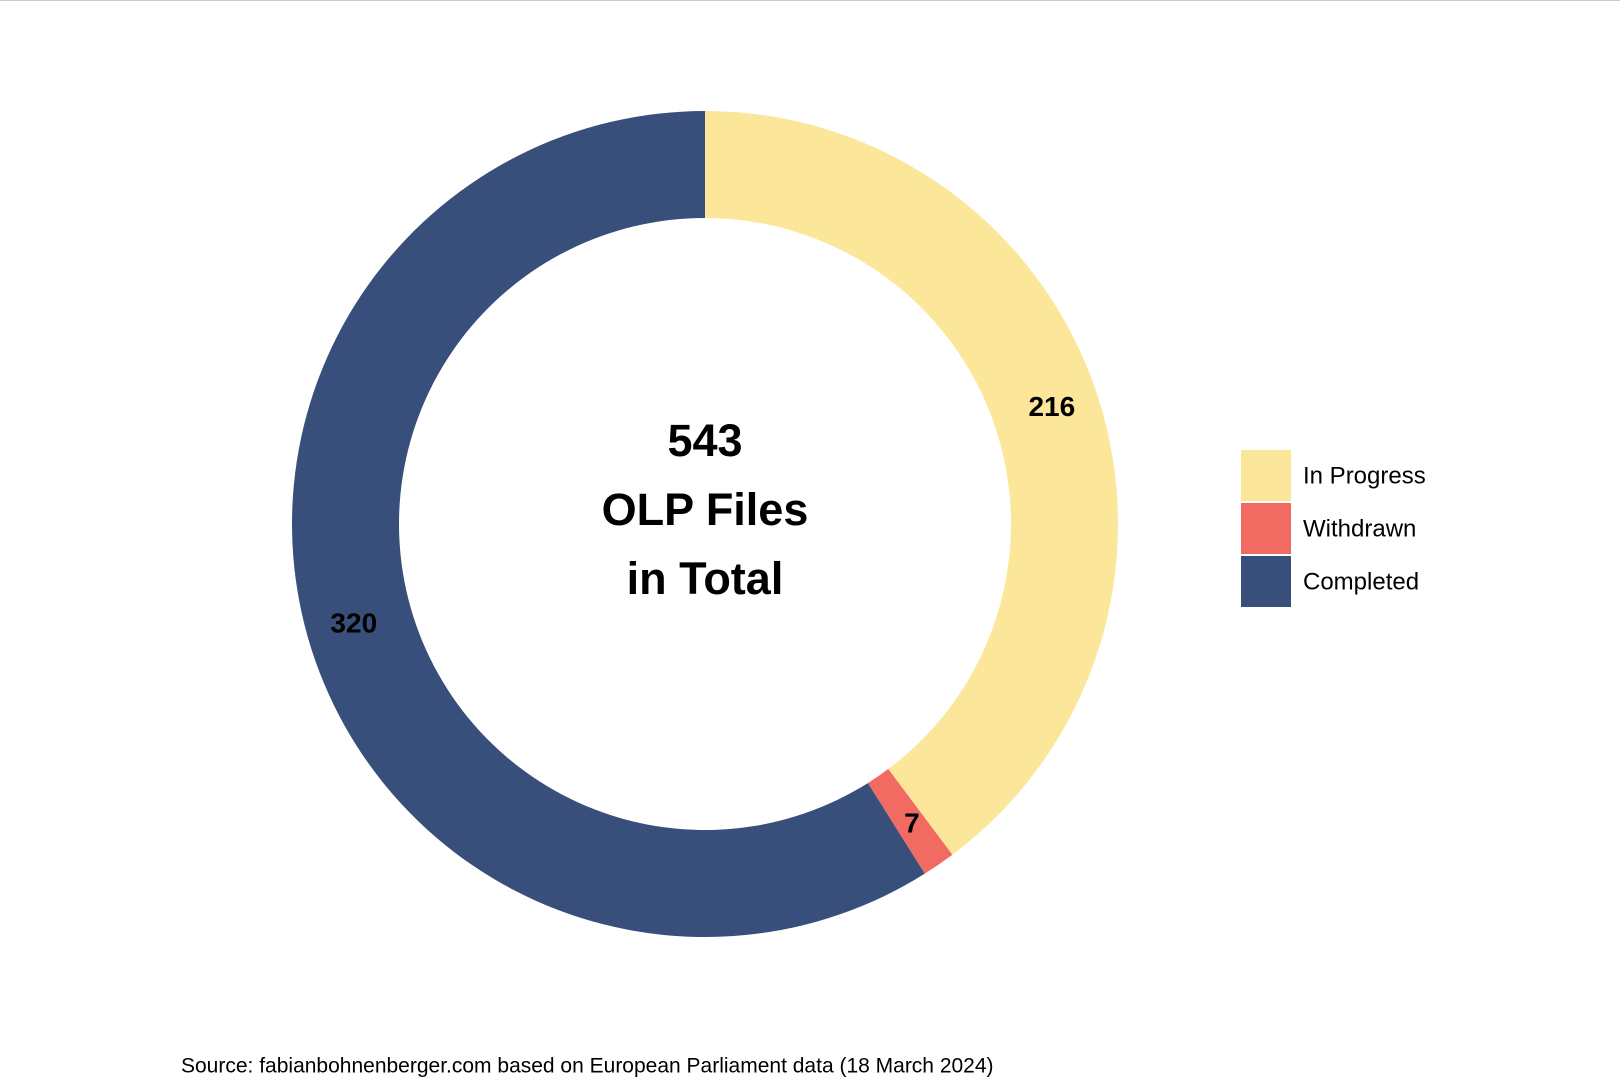  Describe the element at coordinates (1361, 581) in the screenshot. I see `legend-label: Completed` at that location.